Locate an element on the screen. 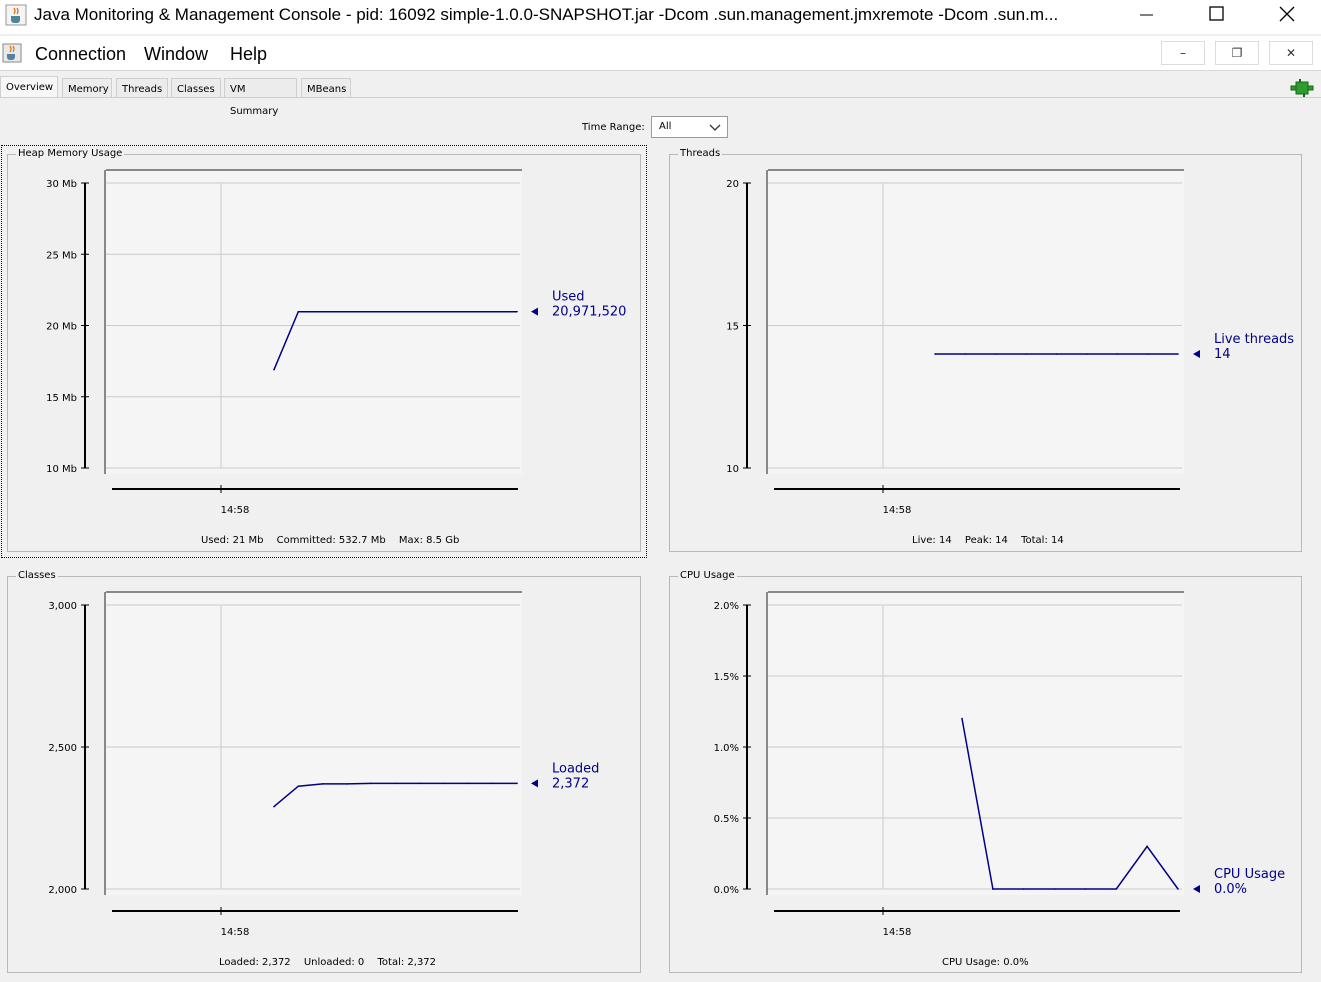  internal-restore-button: ❐ is located at coordinates (1237, 53).